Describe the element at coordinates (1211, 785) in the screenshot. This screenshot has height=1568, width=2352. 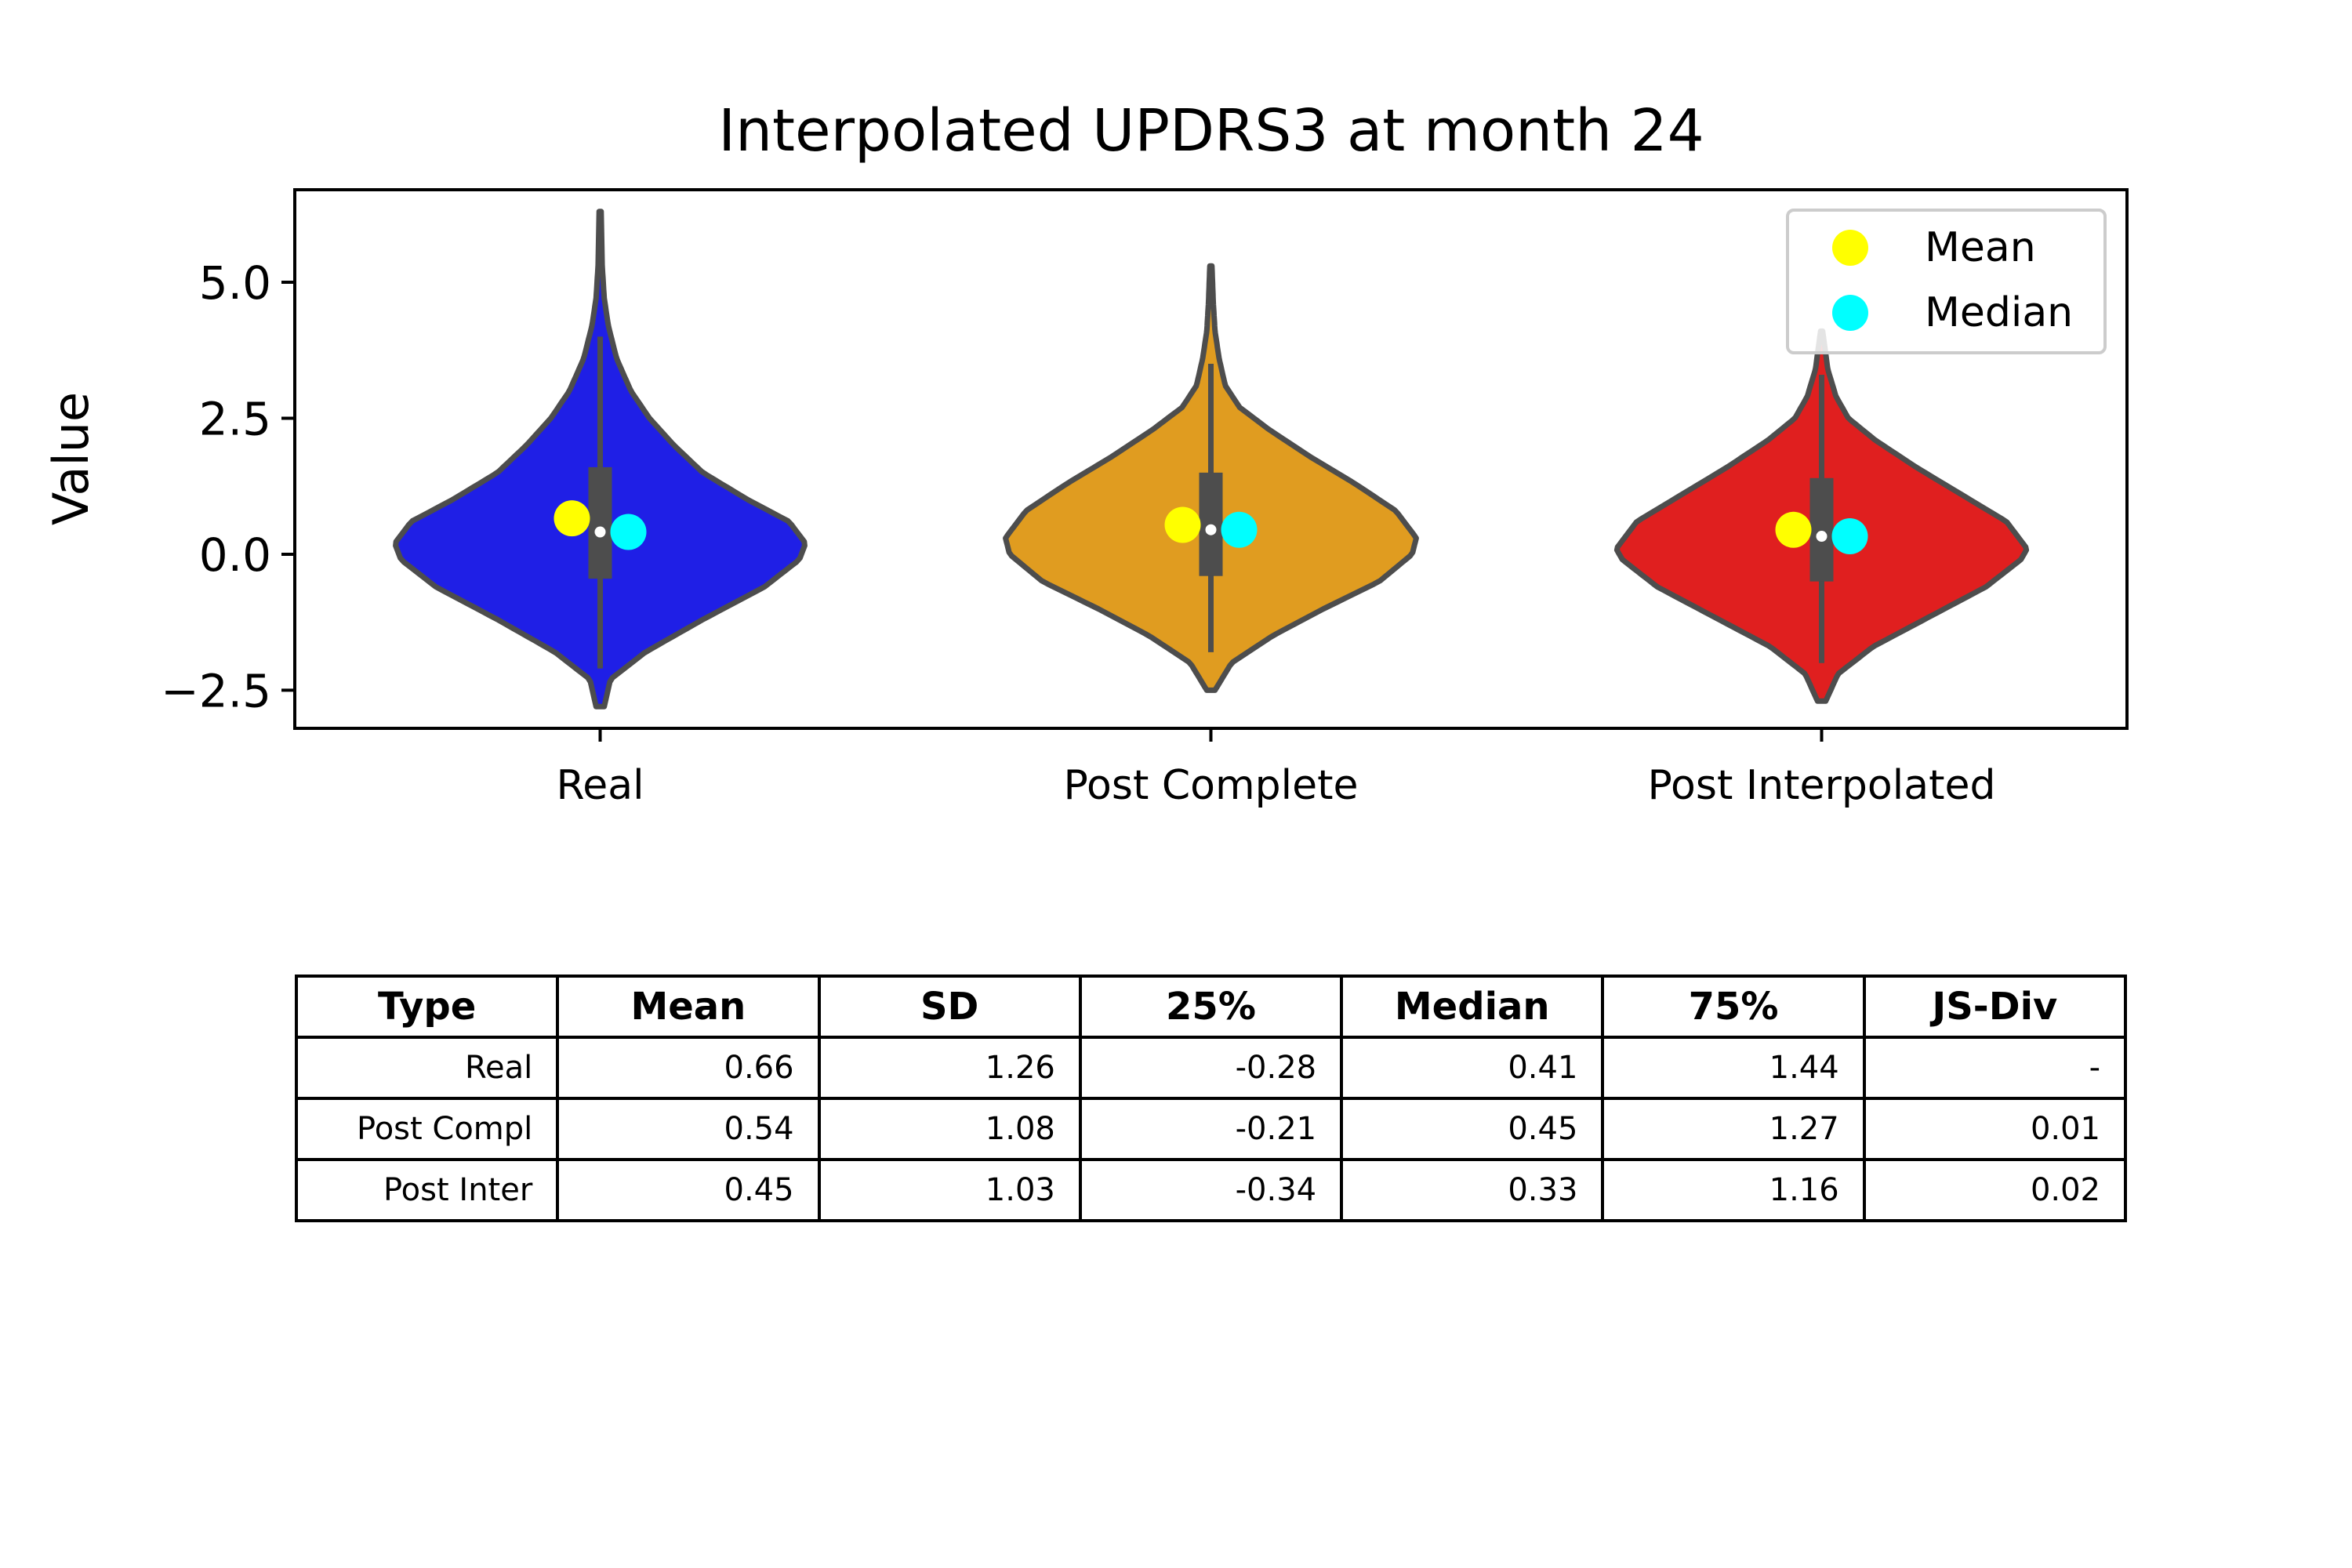
I see `x-tick-label: Post Complete` at that location.